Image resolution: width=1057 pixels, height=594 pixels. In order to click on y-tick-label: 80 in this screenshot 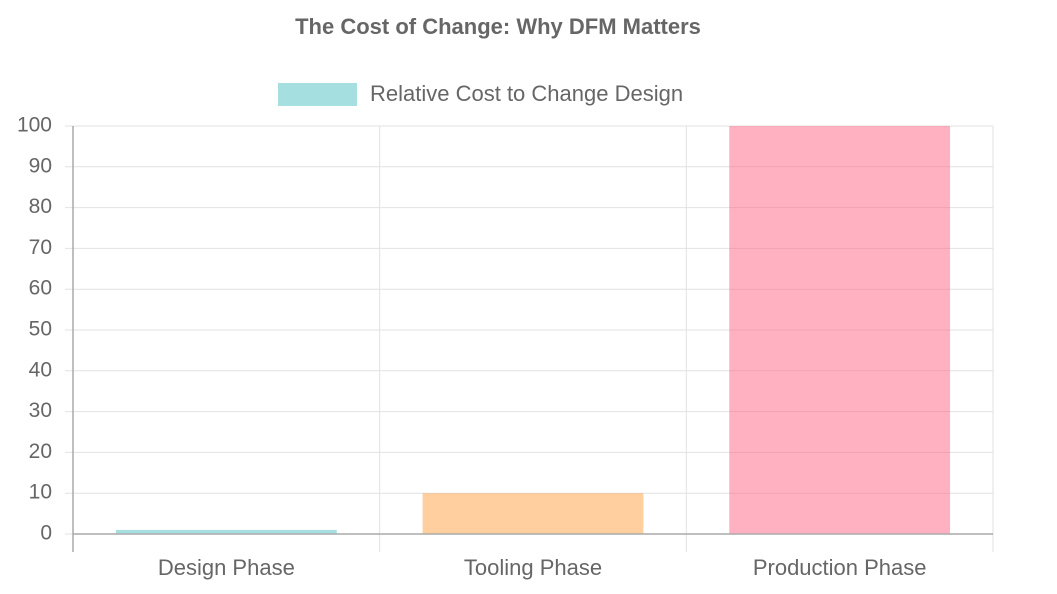, I will do `click(40, 206)`.